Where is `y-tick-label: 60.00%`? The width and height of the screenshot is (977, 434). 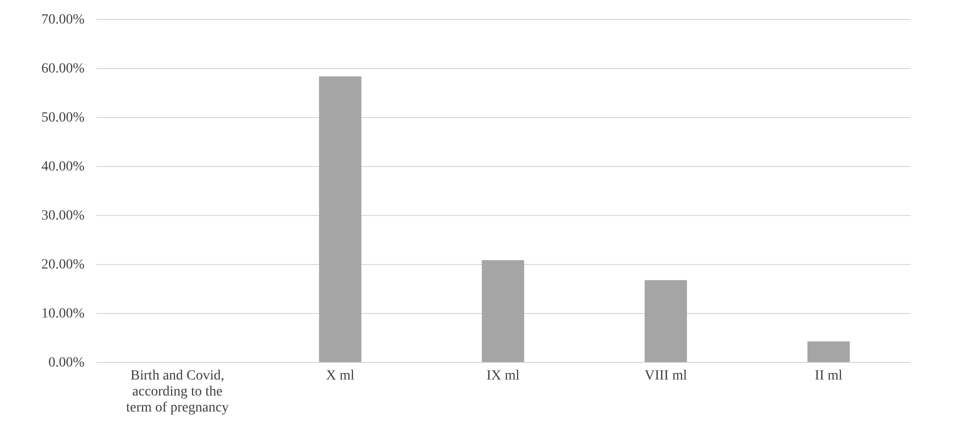
y-tick-label: 60.00% is located at coordinates (63, 69).